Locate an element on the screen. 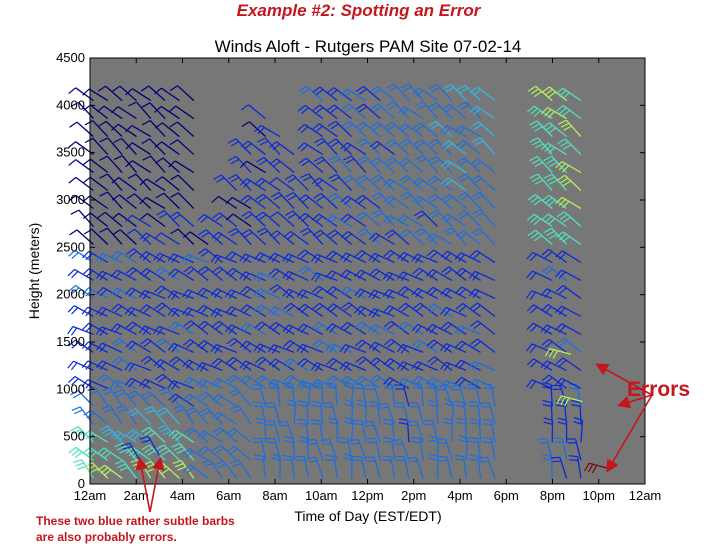  x-tick-label: 4am is located at coordinates (182, 495).